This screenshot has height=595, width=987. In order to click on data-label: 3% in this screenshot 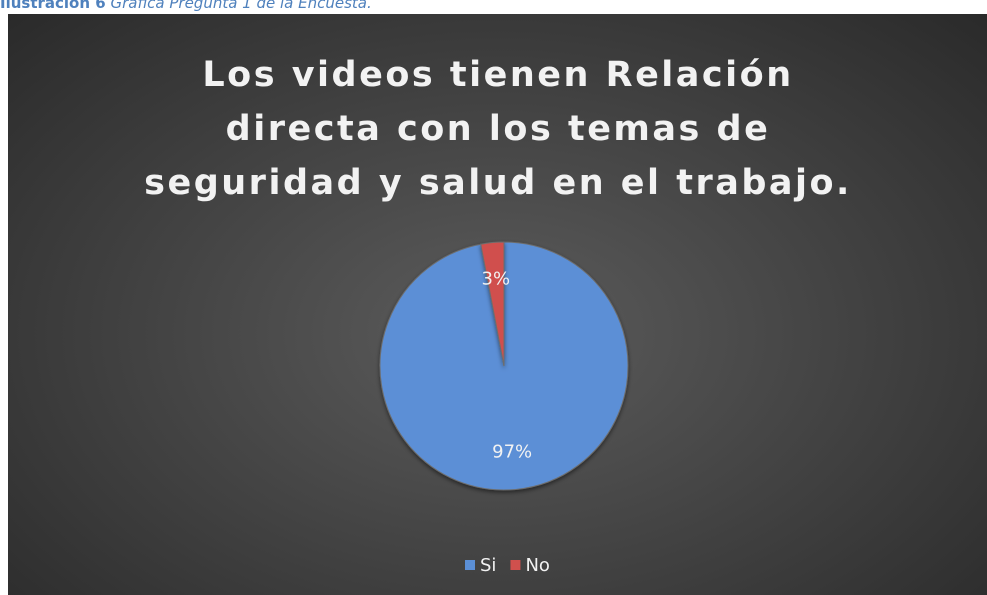, I will do `click(496, 279)`.